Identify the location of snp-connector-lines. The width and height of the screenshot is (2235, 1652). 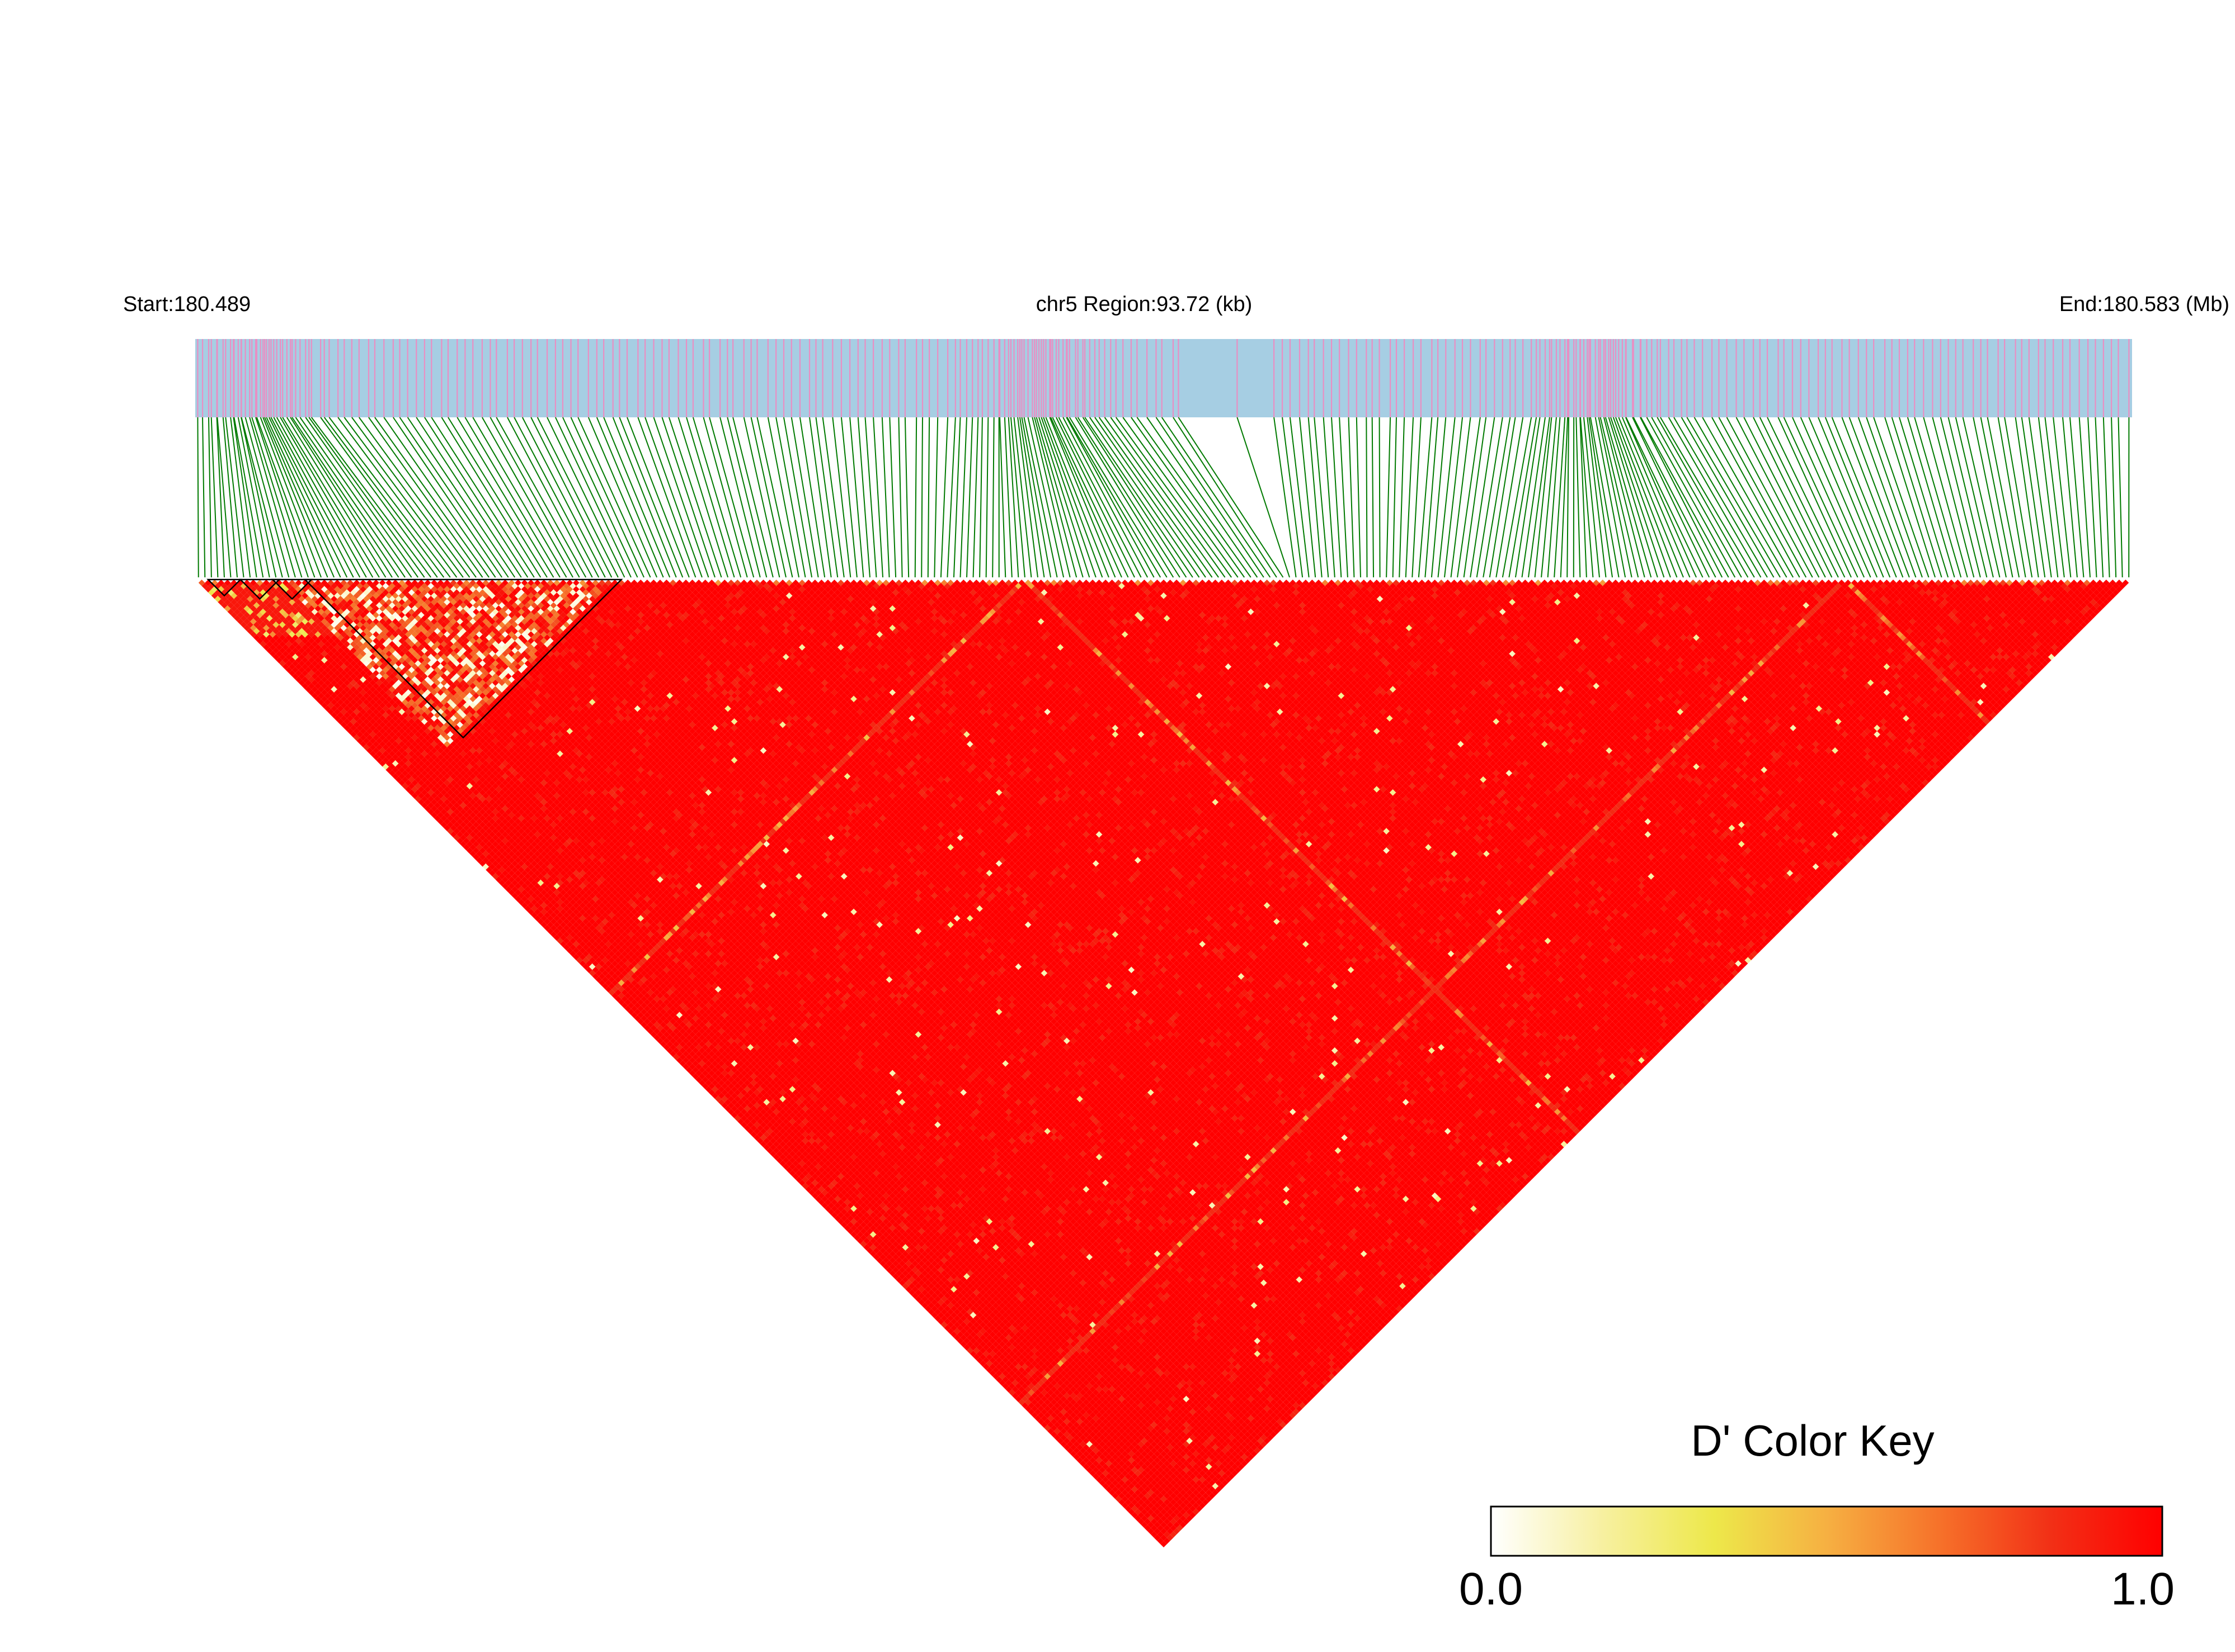
(1163, 497).